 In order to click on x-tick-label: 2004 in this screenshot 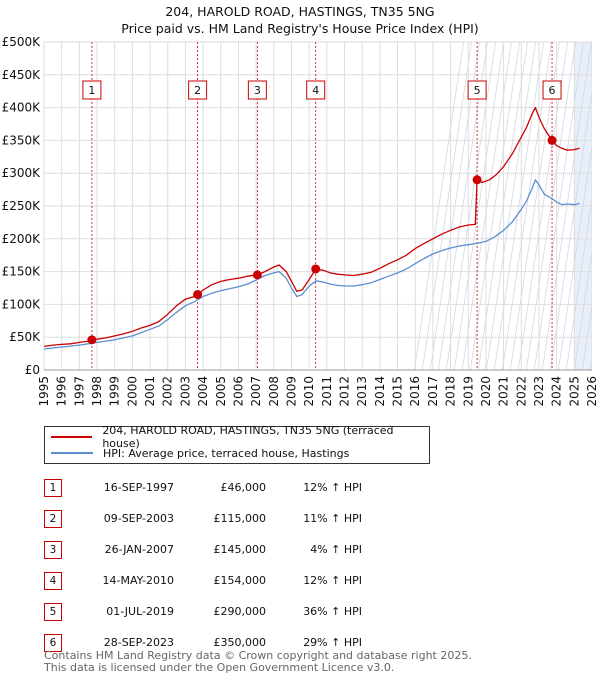, I will do `click(203, 391)`.